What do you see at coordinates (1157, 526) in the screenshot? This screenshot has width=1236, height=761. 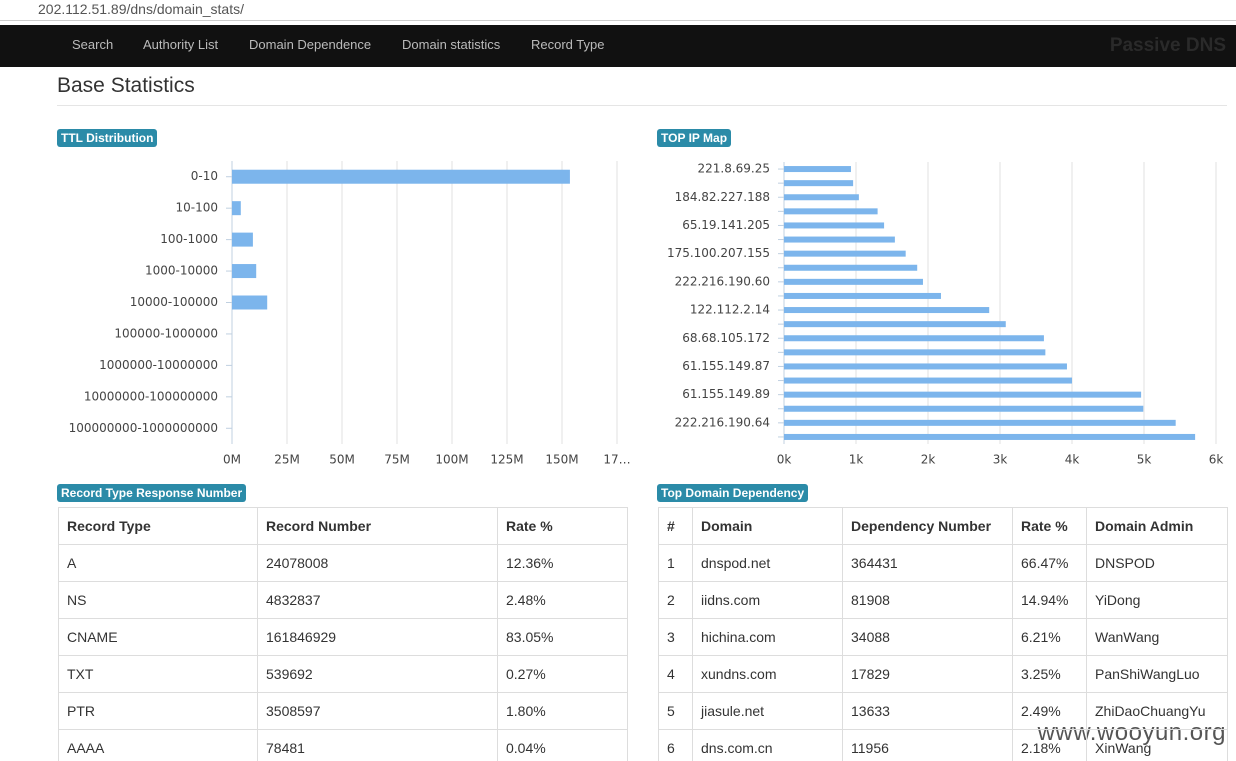 I see `column-header: Domain Admin` at bounding box center [1157, 526].